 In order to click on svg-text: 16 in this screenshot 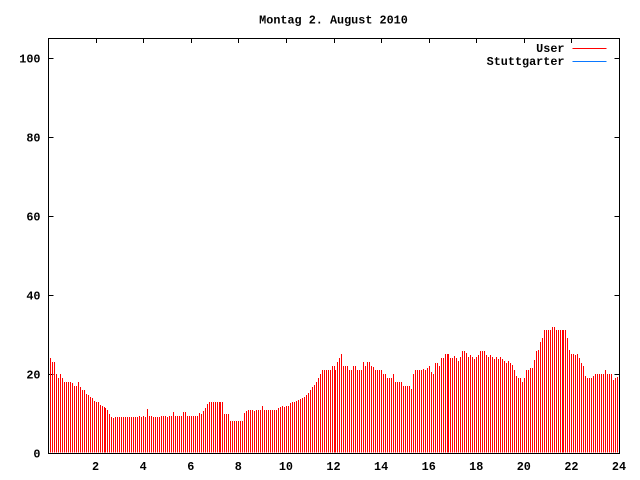, I will do `click(429, 467)`.